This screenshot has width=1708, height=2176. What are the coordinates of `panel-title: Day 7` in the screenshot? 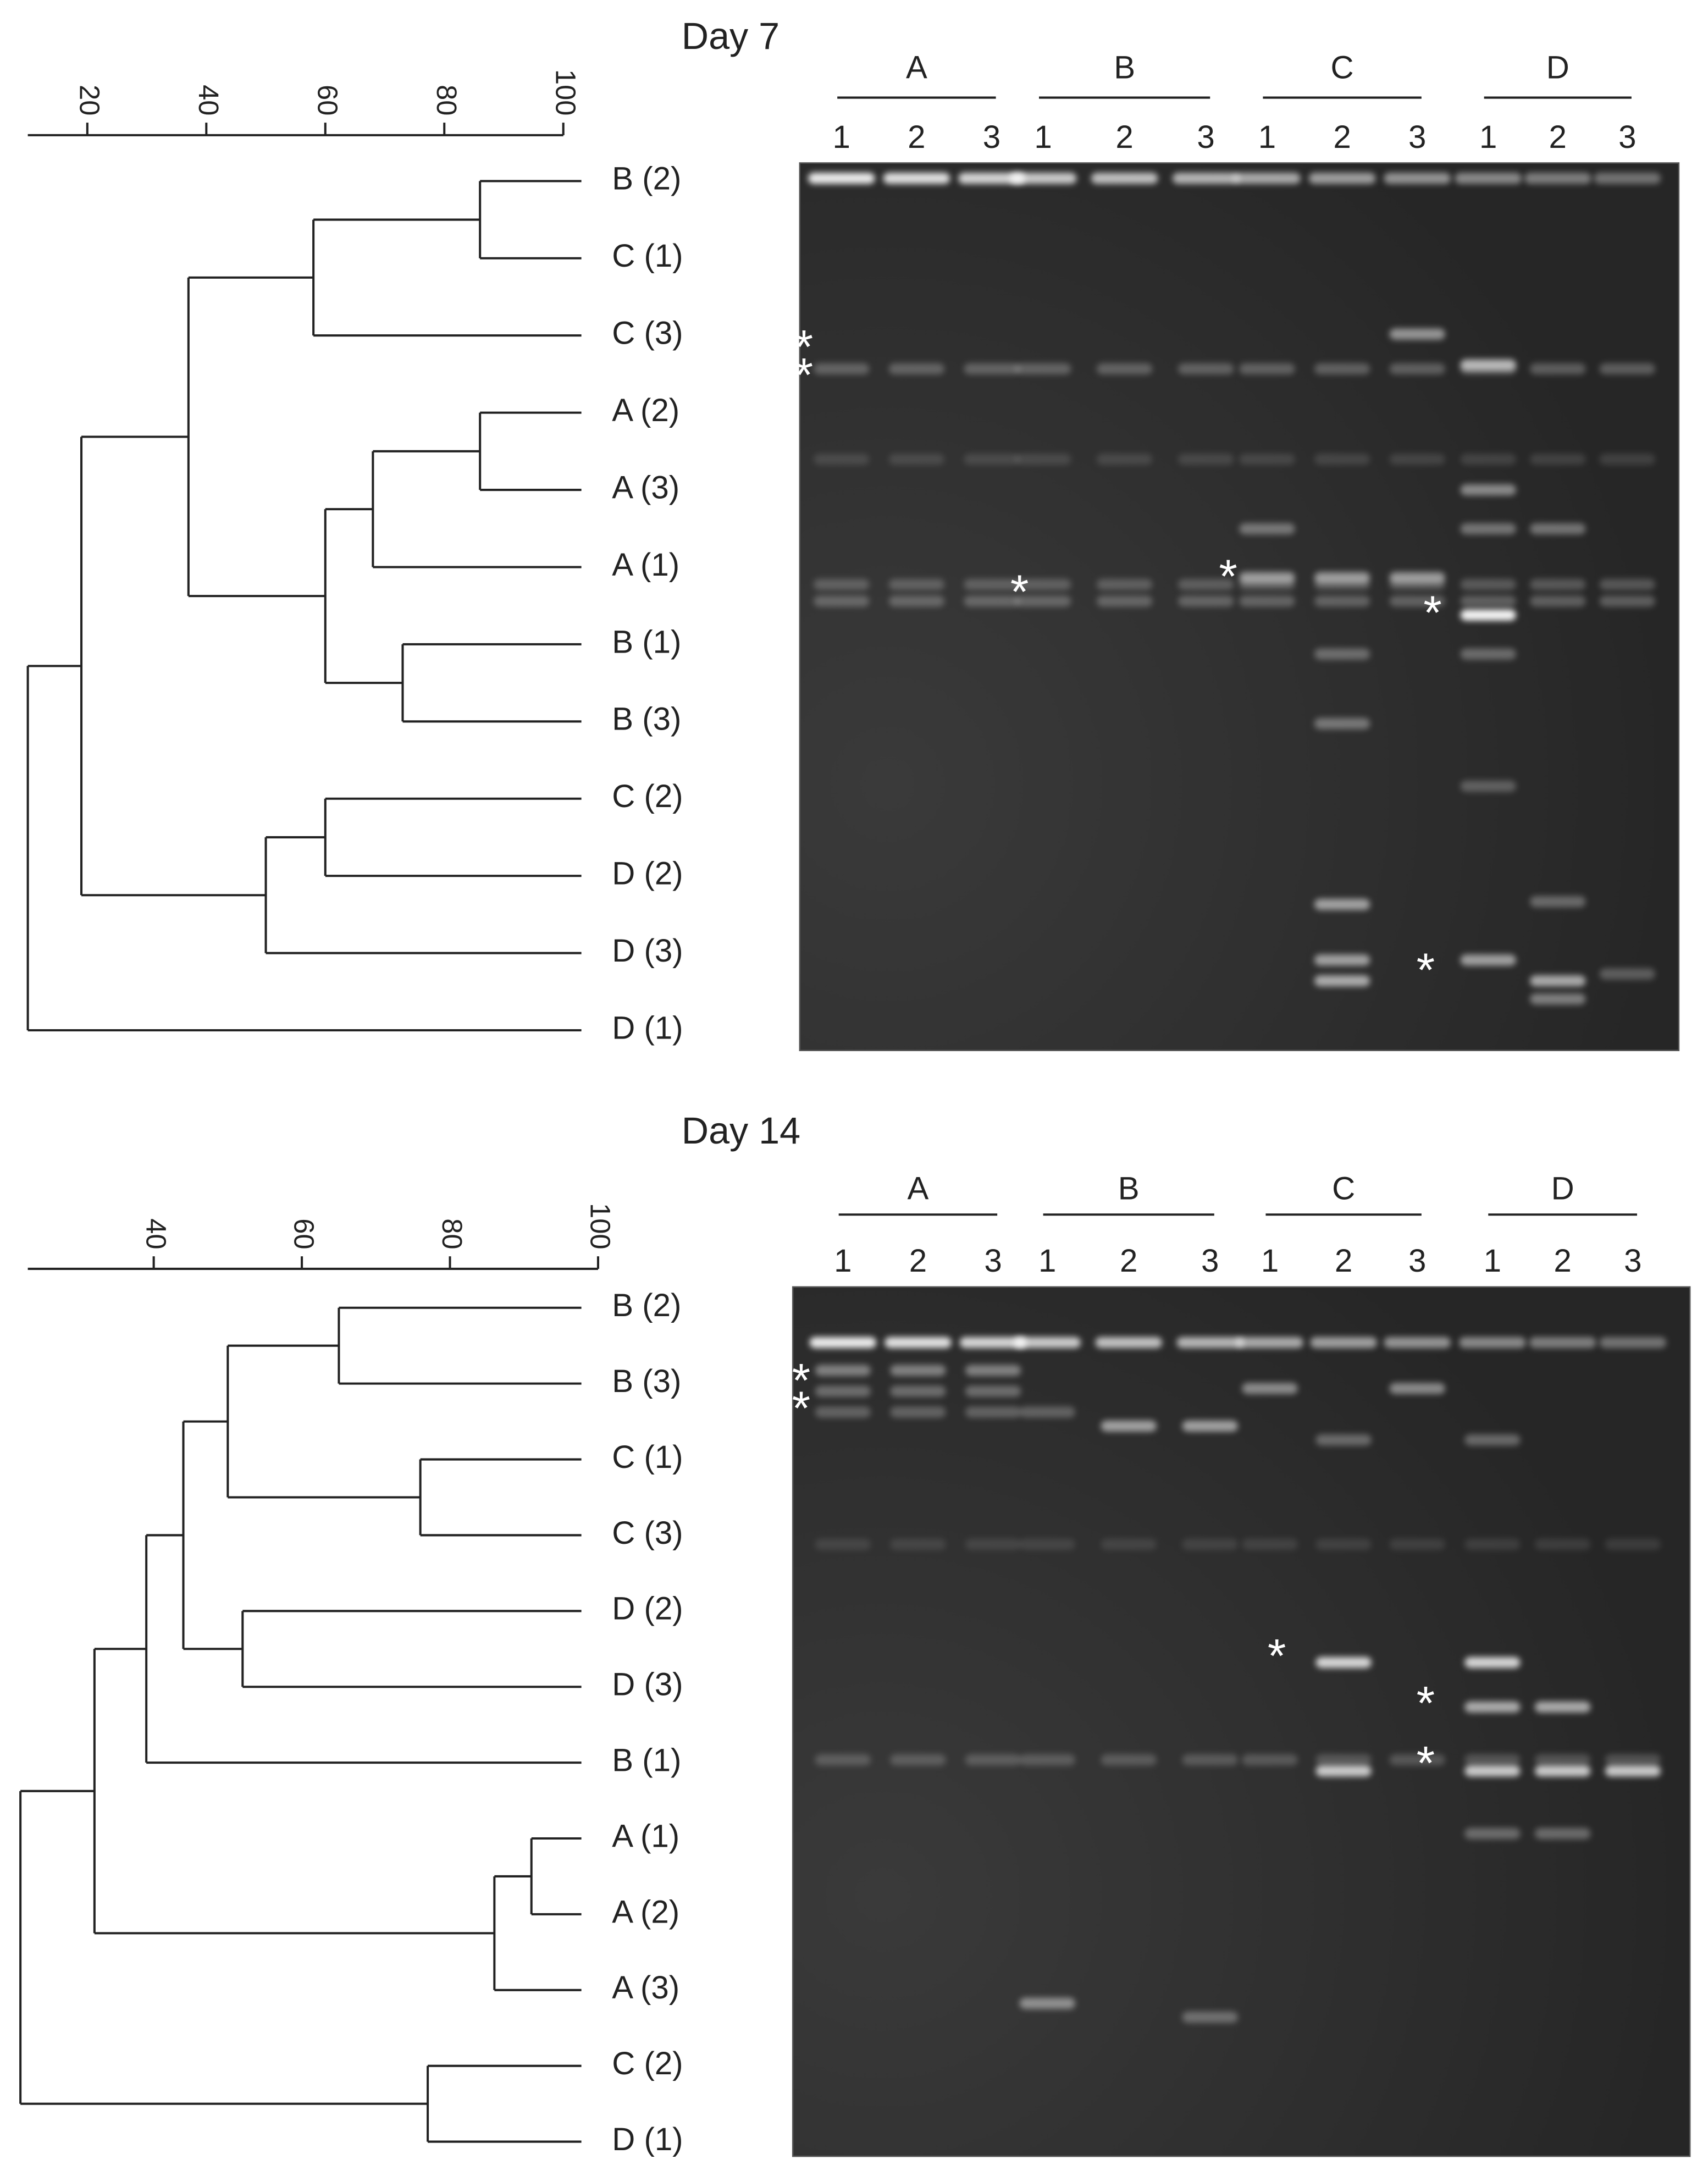 It's located at (731, 36).